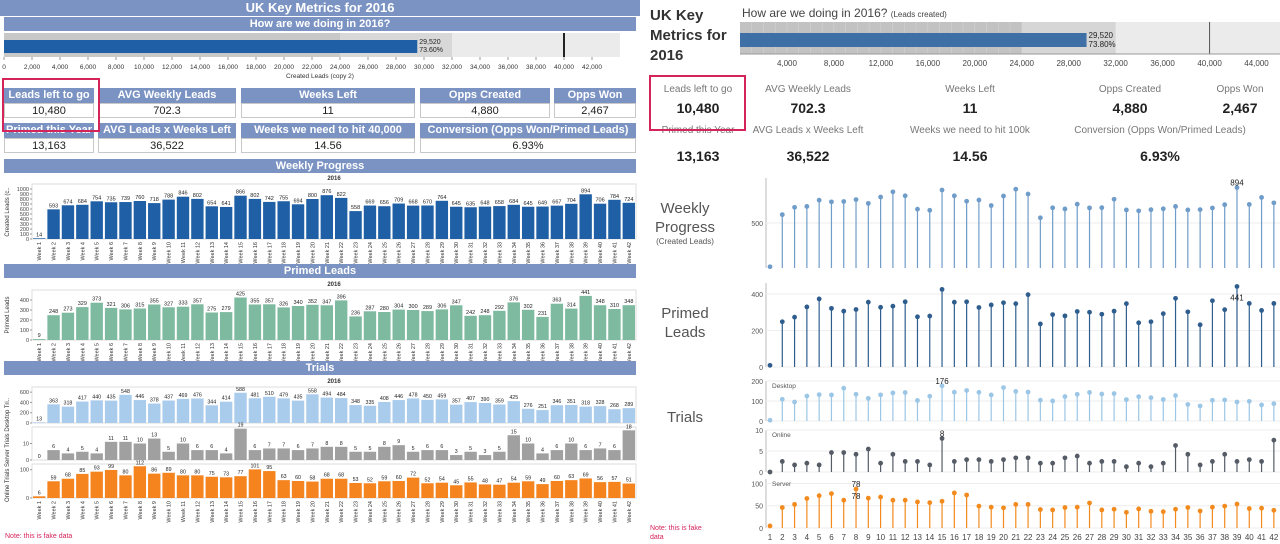 The width and height of the screenshot is (1280, 544). Describe the element at coordinates (677, 15) in the screenshot. I see `right-title-line1: UK Key` at that location.